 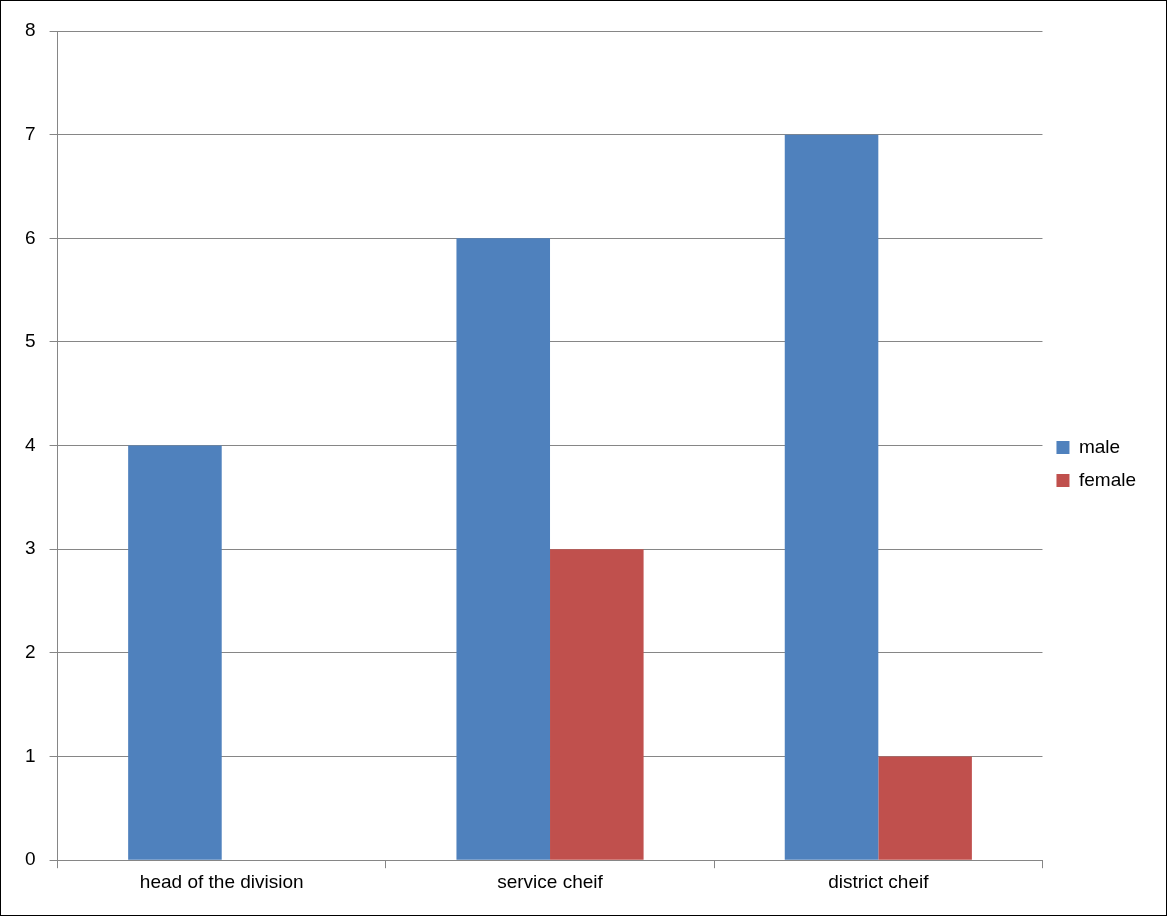 What do you see at coordinates (30, 30) in the screenshot?
I see `y-tick-label: 8` at bounding box center [30, 30].